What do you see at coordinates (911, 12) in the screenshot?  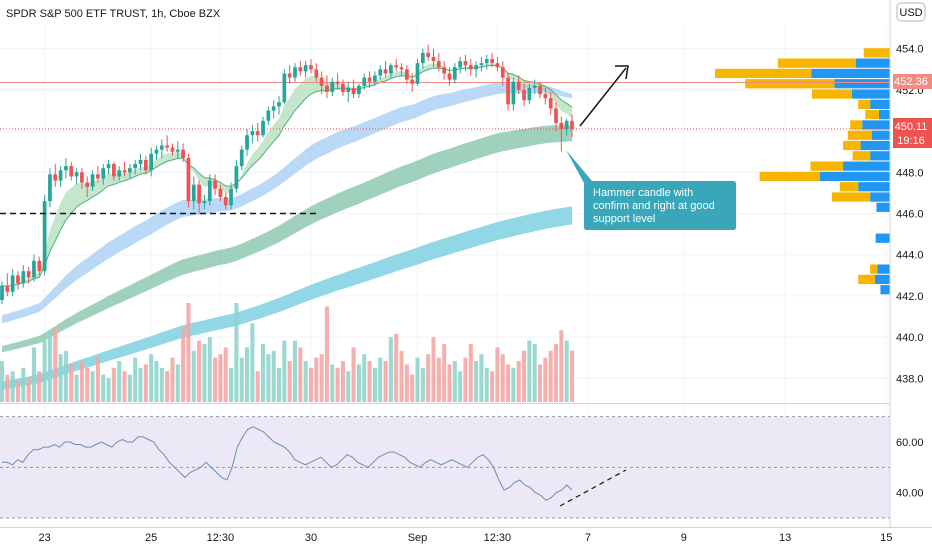 I see `currency-button: USD` at bounding box center [911, 12].